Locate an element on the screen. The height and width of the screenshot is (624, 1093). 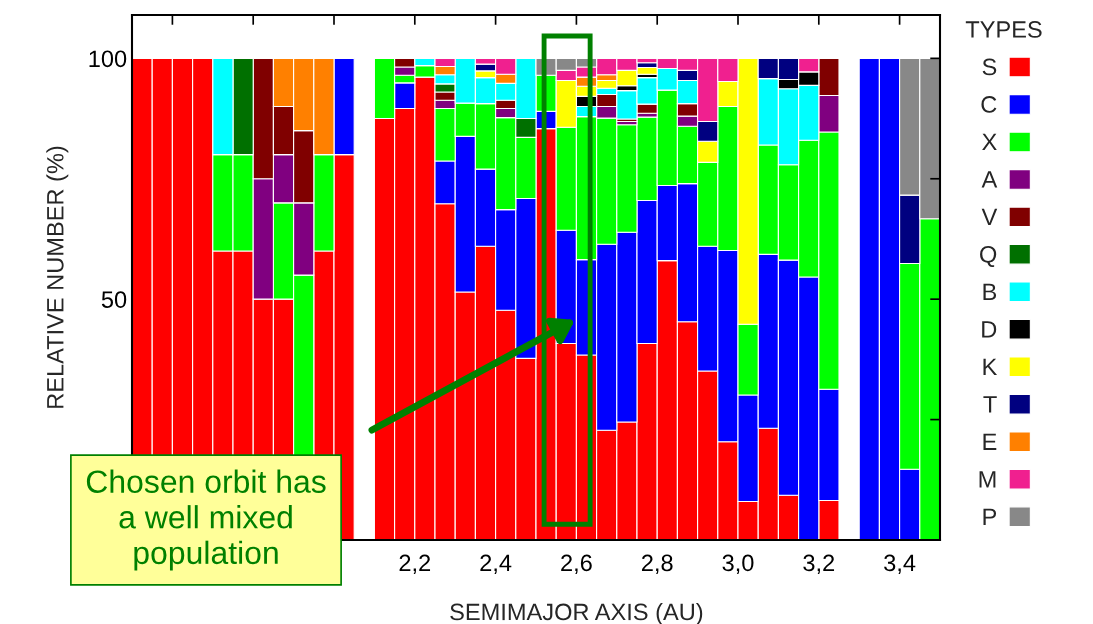
legend-label: P is located at coordinates (990, 516).